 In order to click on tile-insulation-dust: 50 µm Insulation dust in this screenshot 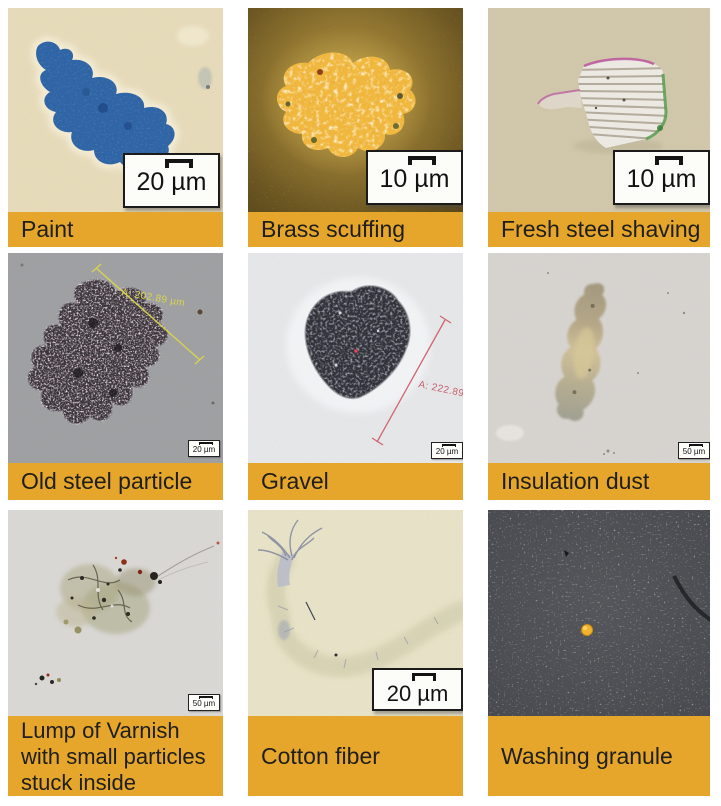, I will do `click(599, 376)`.